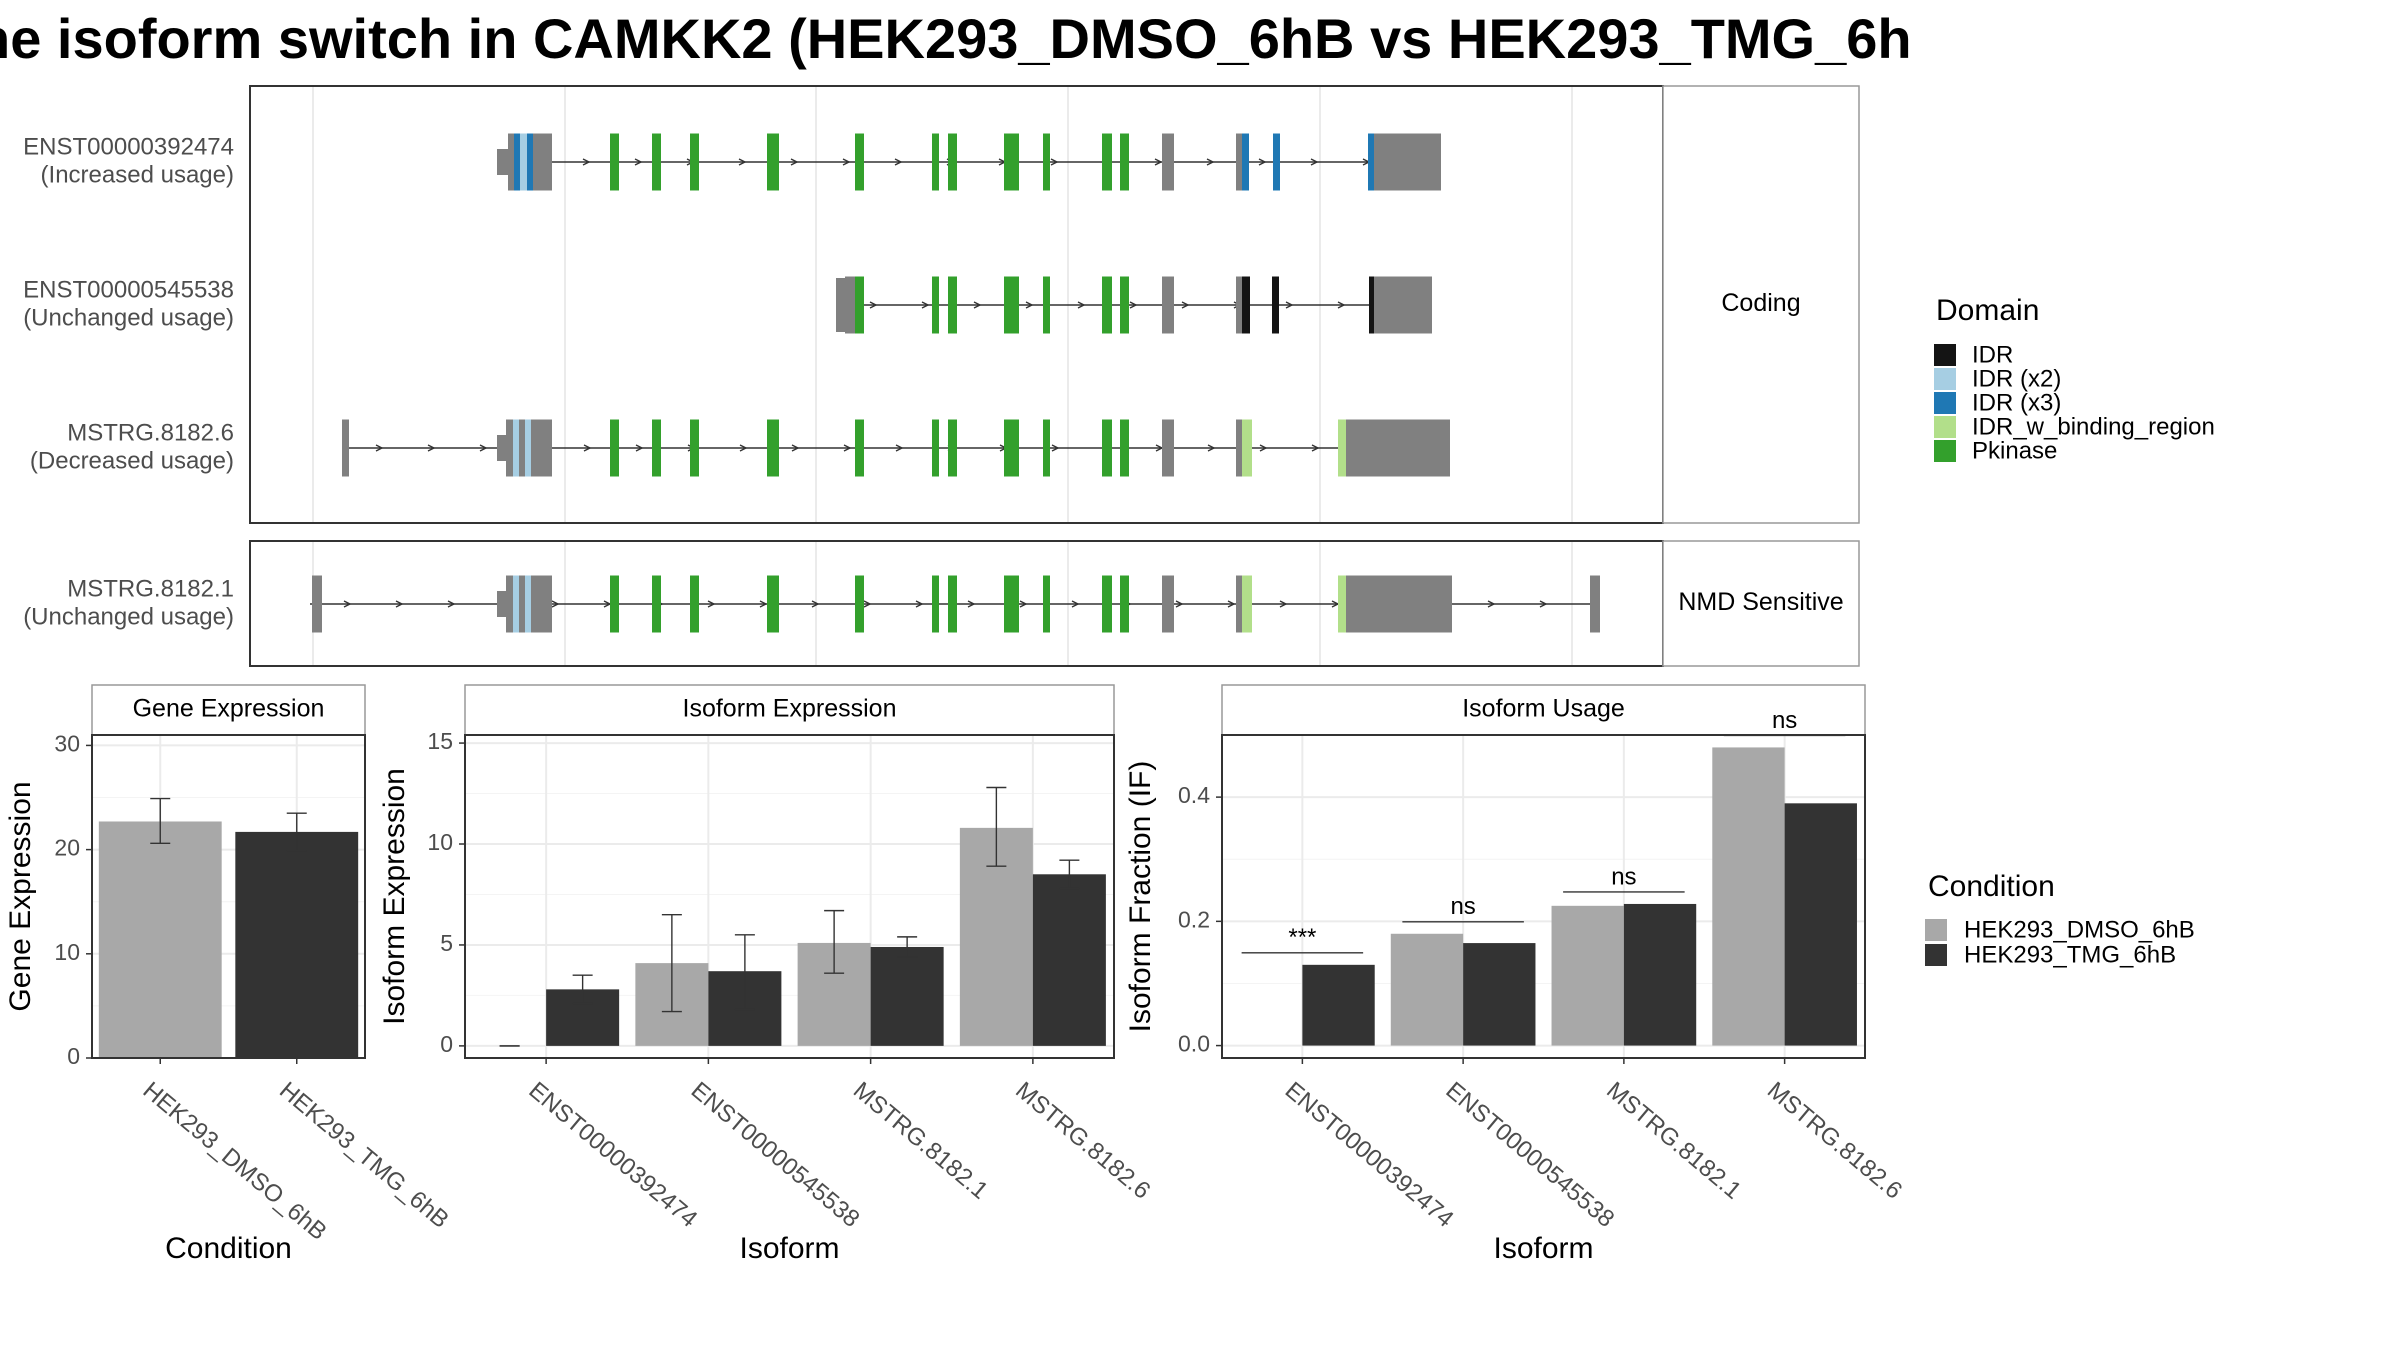 The width and height of the screenshot is (2400, 1350). I want to click on significance-label: ns, so click(1462, 906).